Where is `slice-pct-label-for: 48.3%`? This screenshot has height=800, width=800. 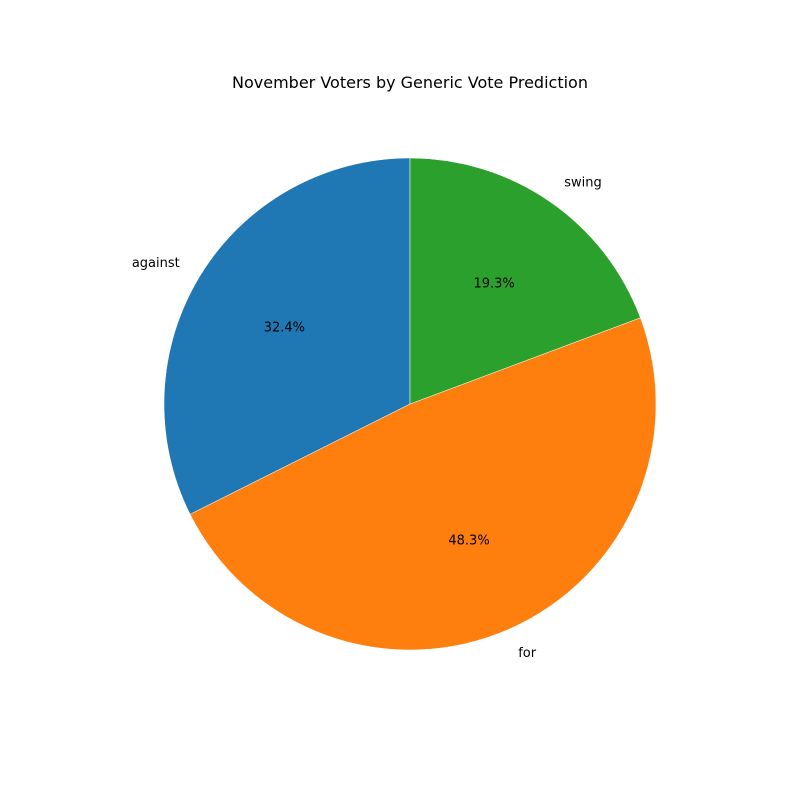 slice-pct-label-for: 48.3% is located at coordinates (468, 540).